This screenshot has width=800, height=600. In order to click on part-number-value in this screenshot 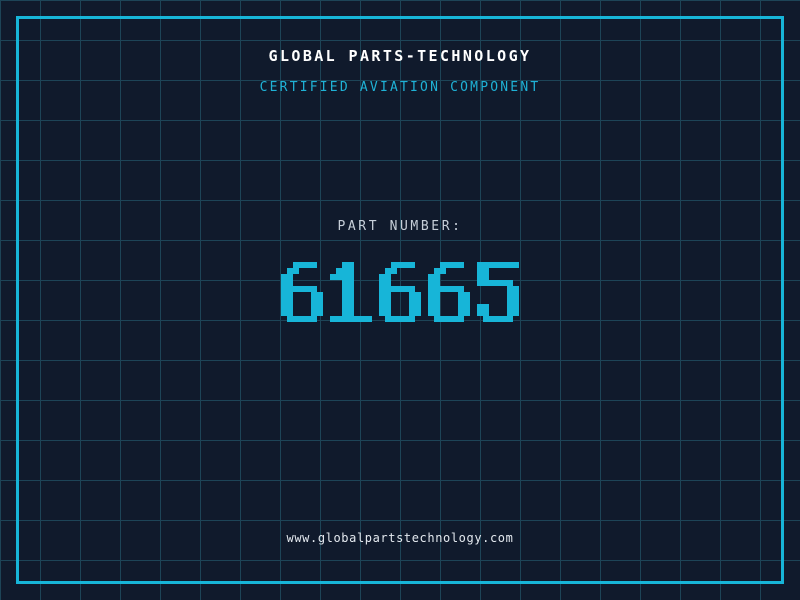, I will do `click(400, 292)`.